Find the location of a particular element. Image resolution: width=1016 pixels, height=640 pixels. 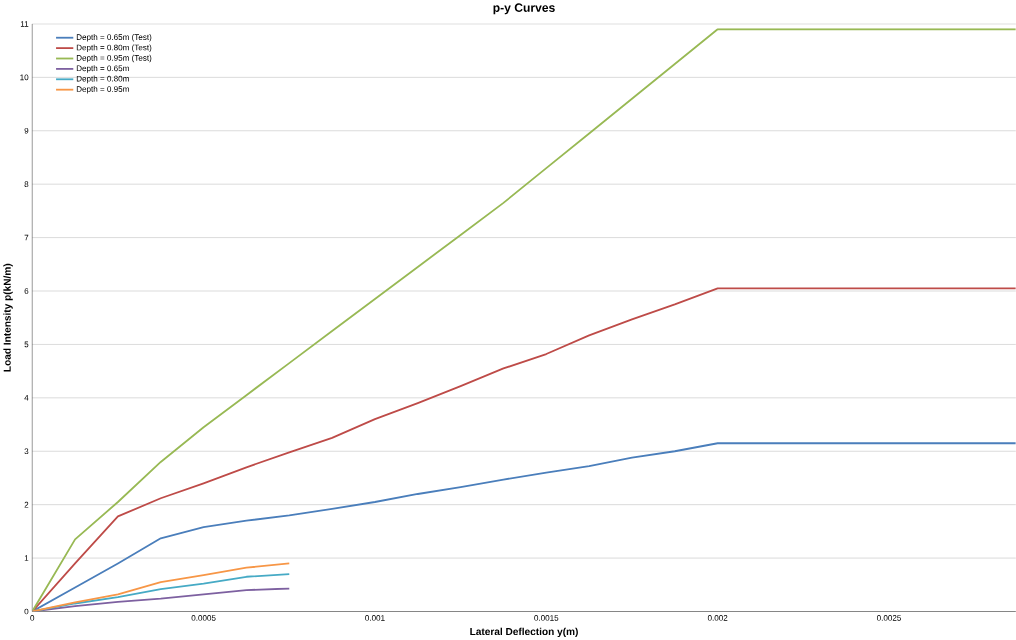

y-axis-title: Load Intensity p(kN/m) is located at coordinates (8, 317).